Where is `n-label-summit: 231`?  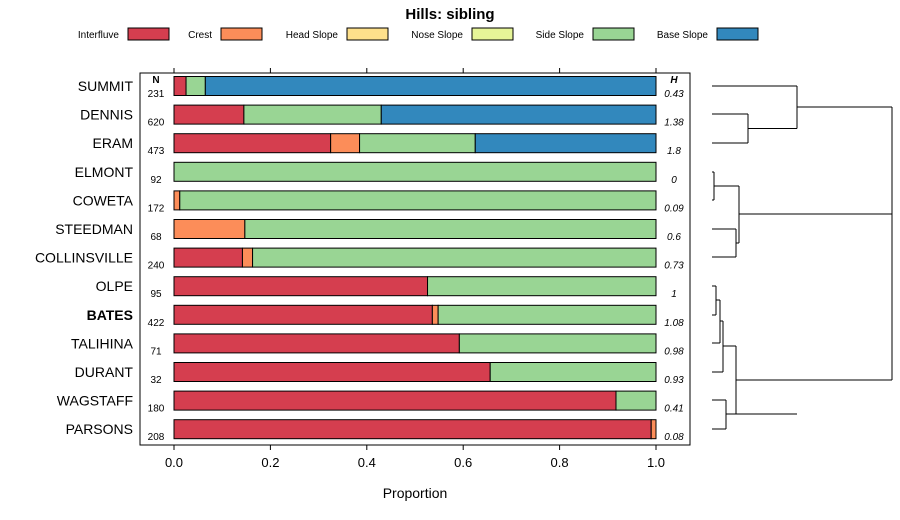 n-label-summit: 231 is located at coordinates (156, 94).